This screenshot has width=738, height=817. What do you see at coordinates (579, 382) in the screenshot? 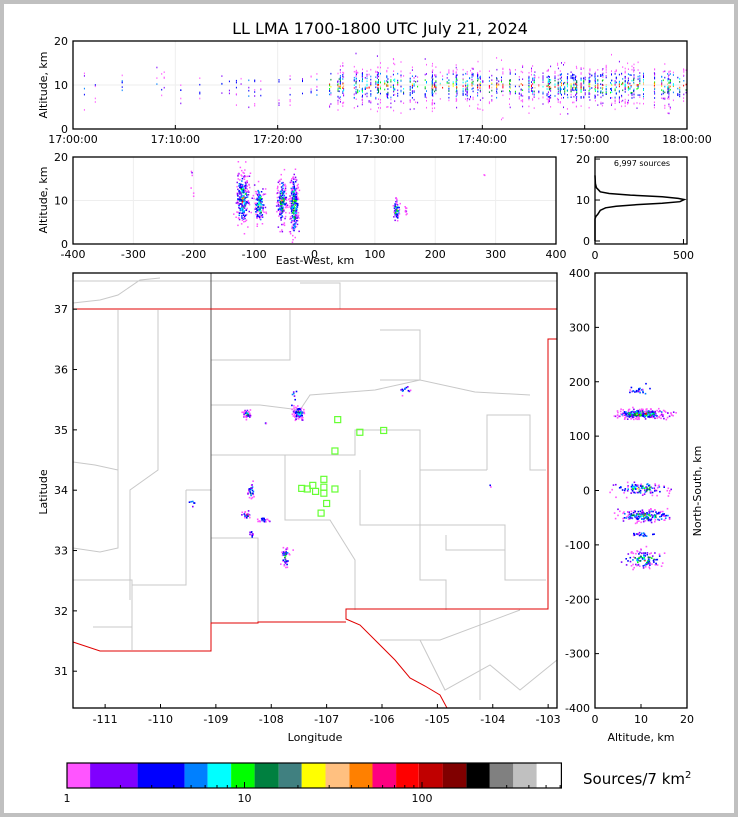
I see `y-tick-label: 200` at bounding box center [579, 382].